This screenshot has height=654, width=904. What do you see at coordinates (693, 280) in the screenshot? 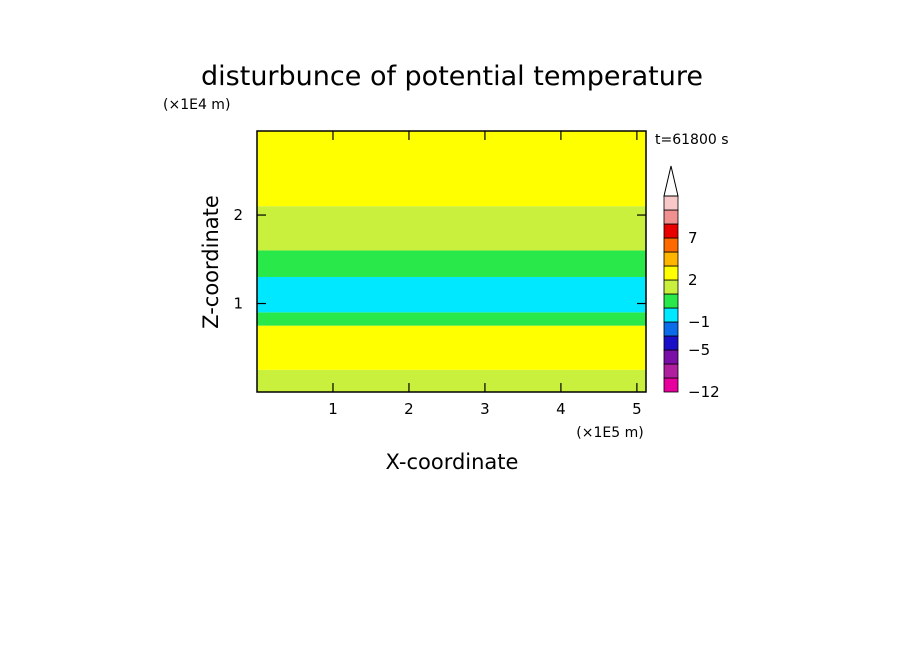
I see `colorbar-label: 2` at bounding box center [693, 280].